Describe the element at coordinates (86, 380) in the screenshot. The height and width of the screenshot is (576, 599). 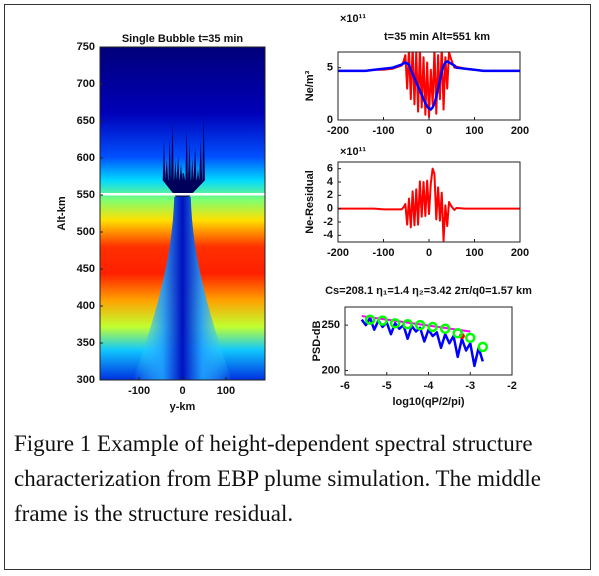
I see `y-tick-label: 300` at that location.